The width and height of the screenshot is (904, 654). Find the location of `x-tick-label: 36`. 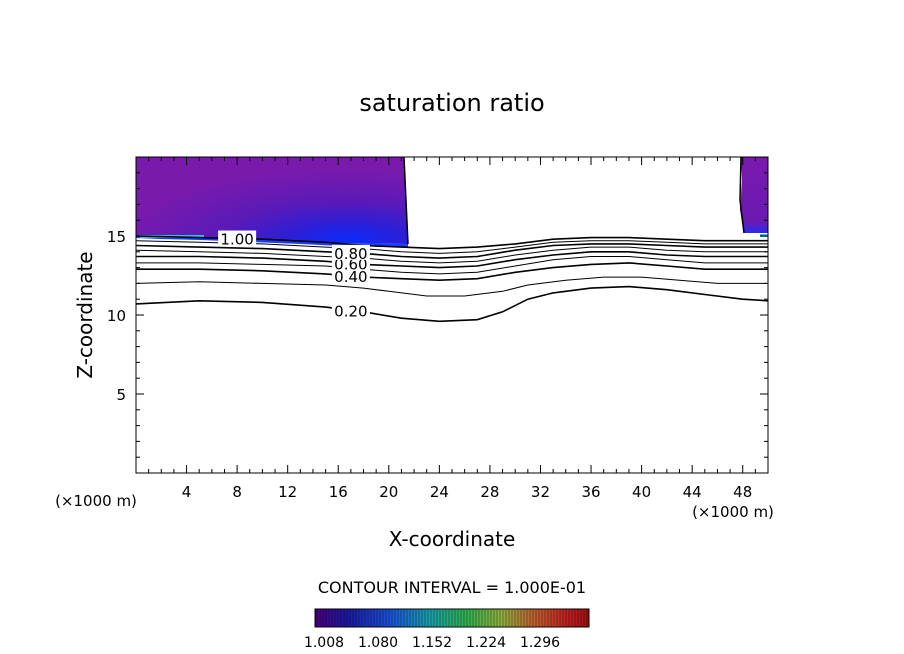

x-tick-label: 36 is located at coordinates (590, 492).